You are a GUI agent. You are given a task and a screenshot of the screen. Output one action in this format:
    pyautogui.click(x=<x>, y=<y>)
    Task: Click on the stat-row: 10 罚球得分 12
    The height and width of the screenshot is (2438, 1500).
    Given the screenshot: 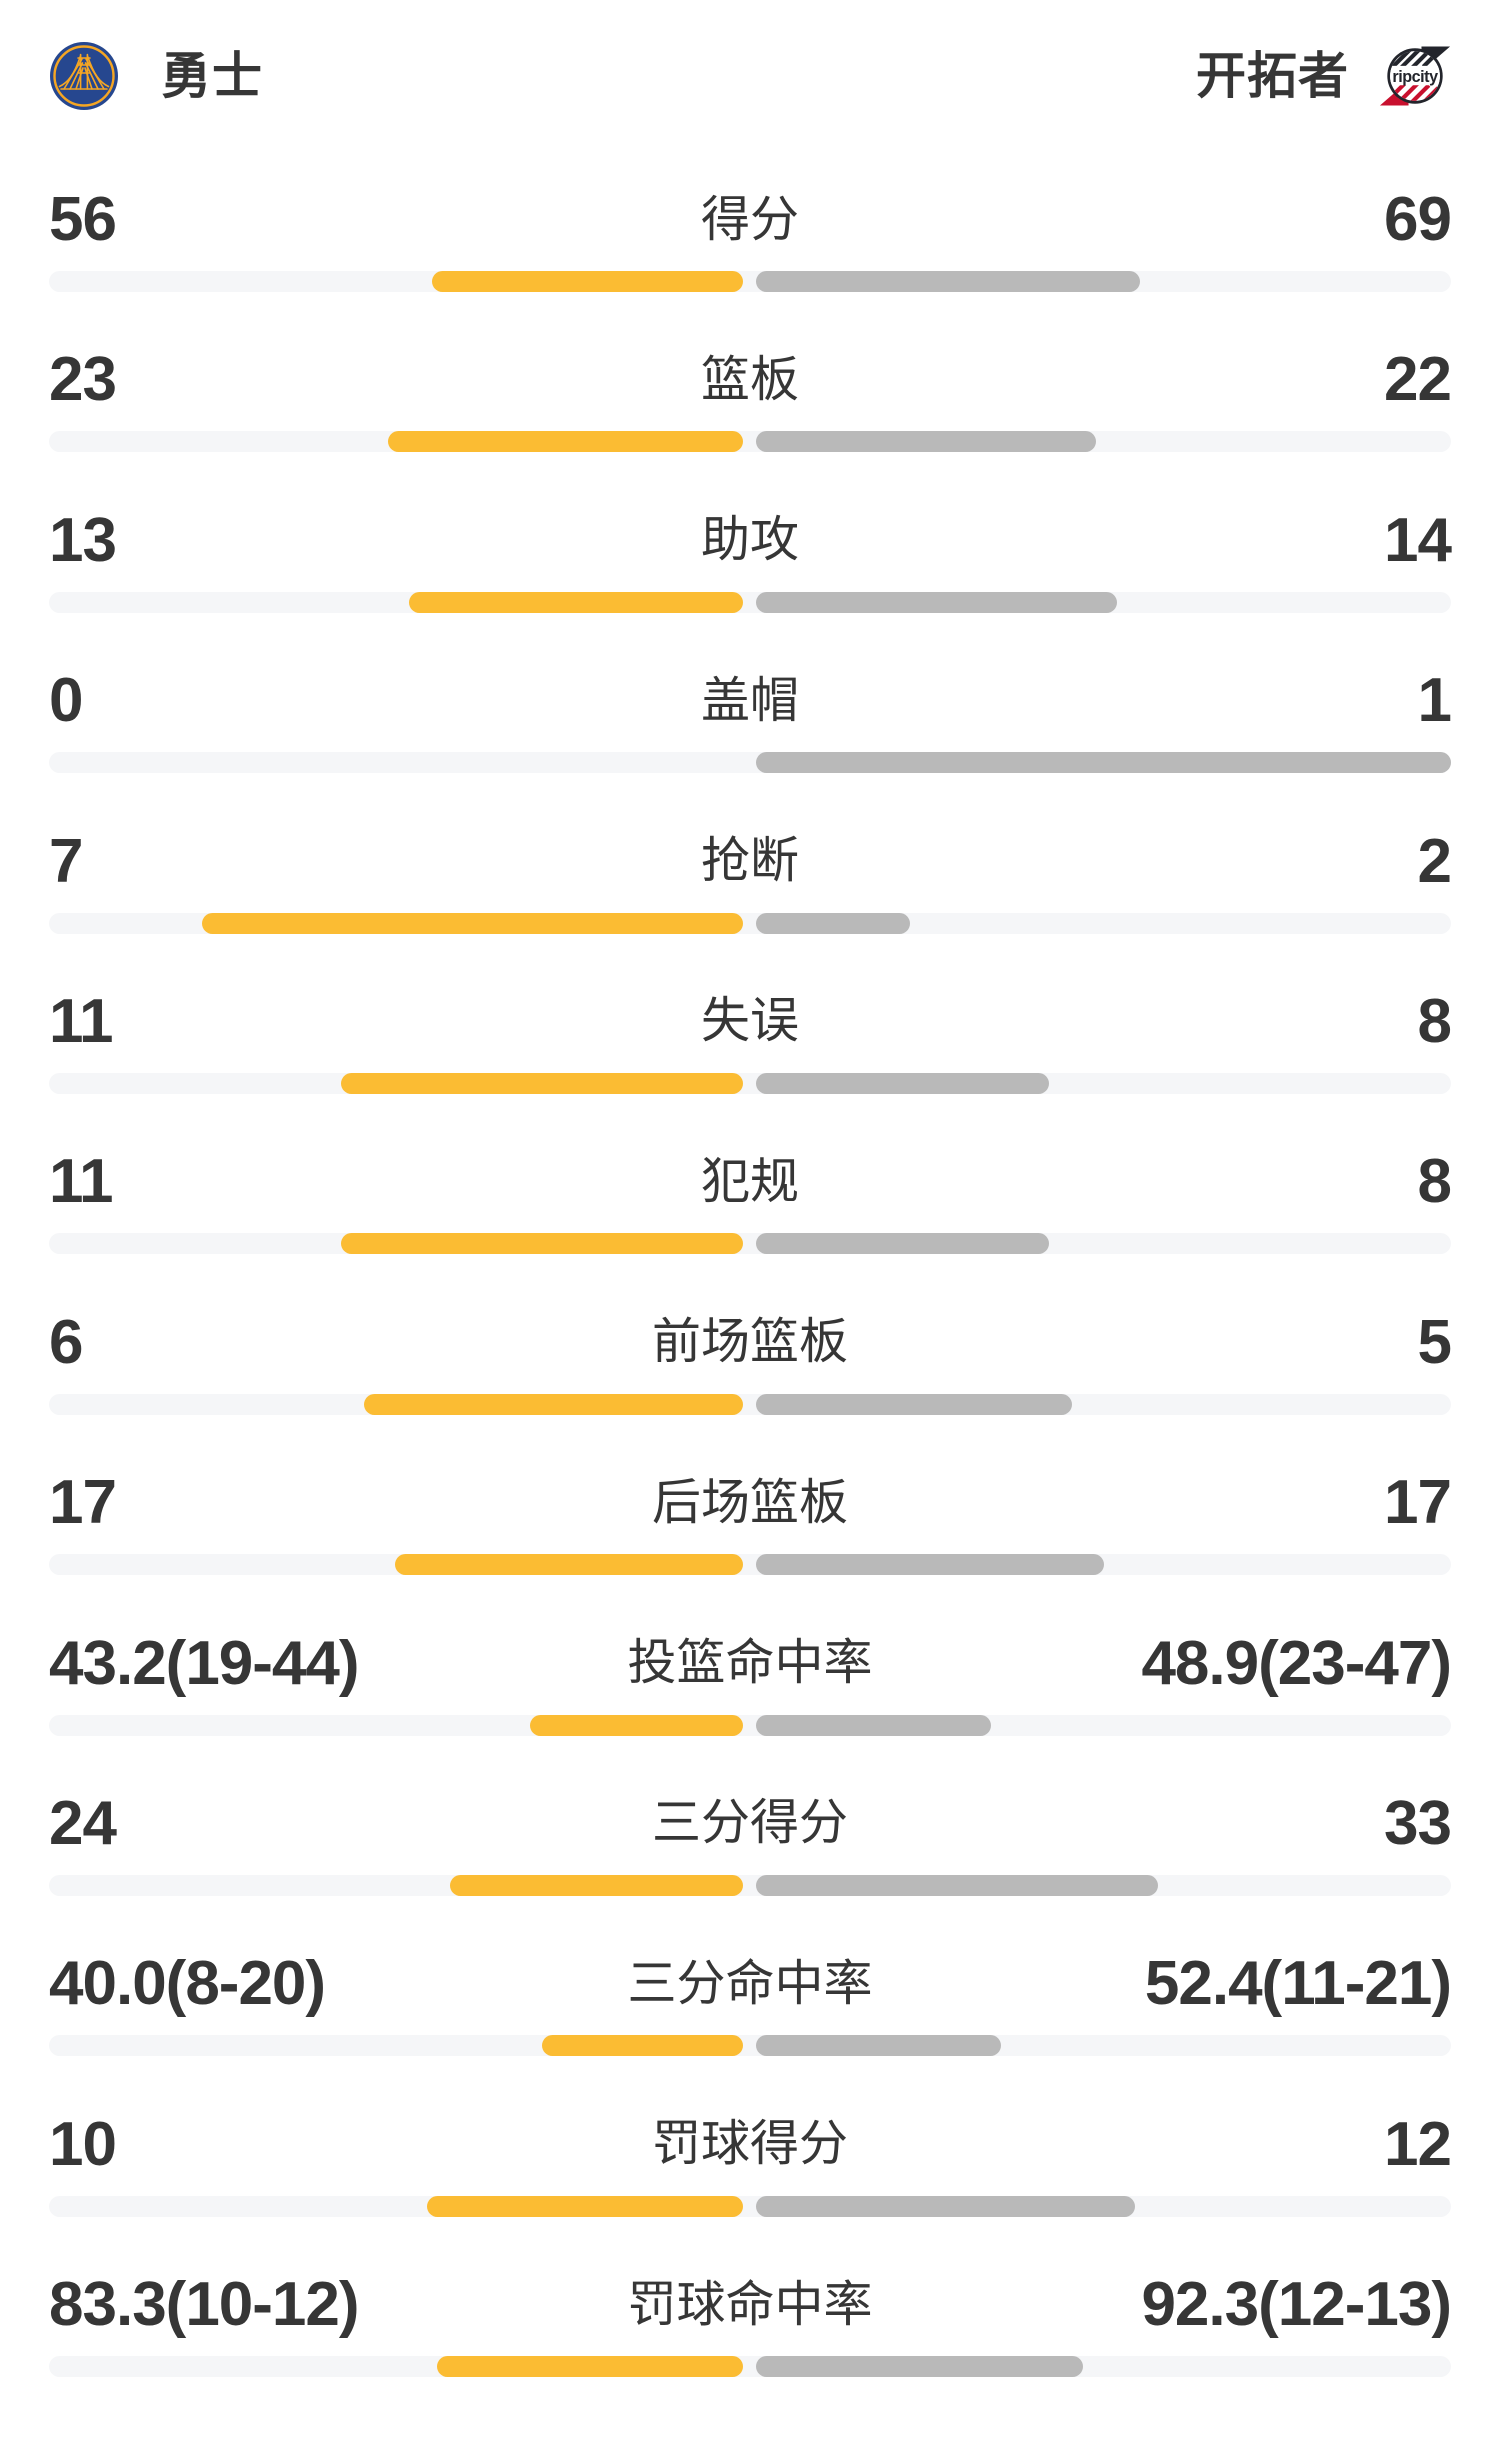 What is the action you would take?
    pyautogui.click(x=750, y=2145)
    